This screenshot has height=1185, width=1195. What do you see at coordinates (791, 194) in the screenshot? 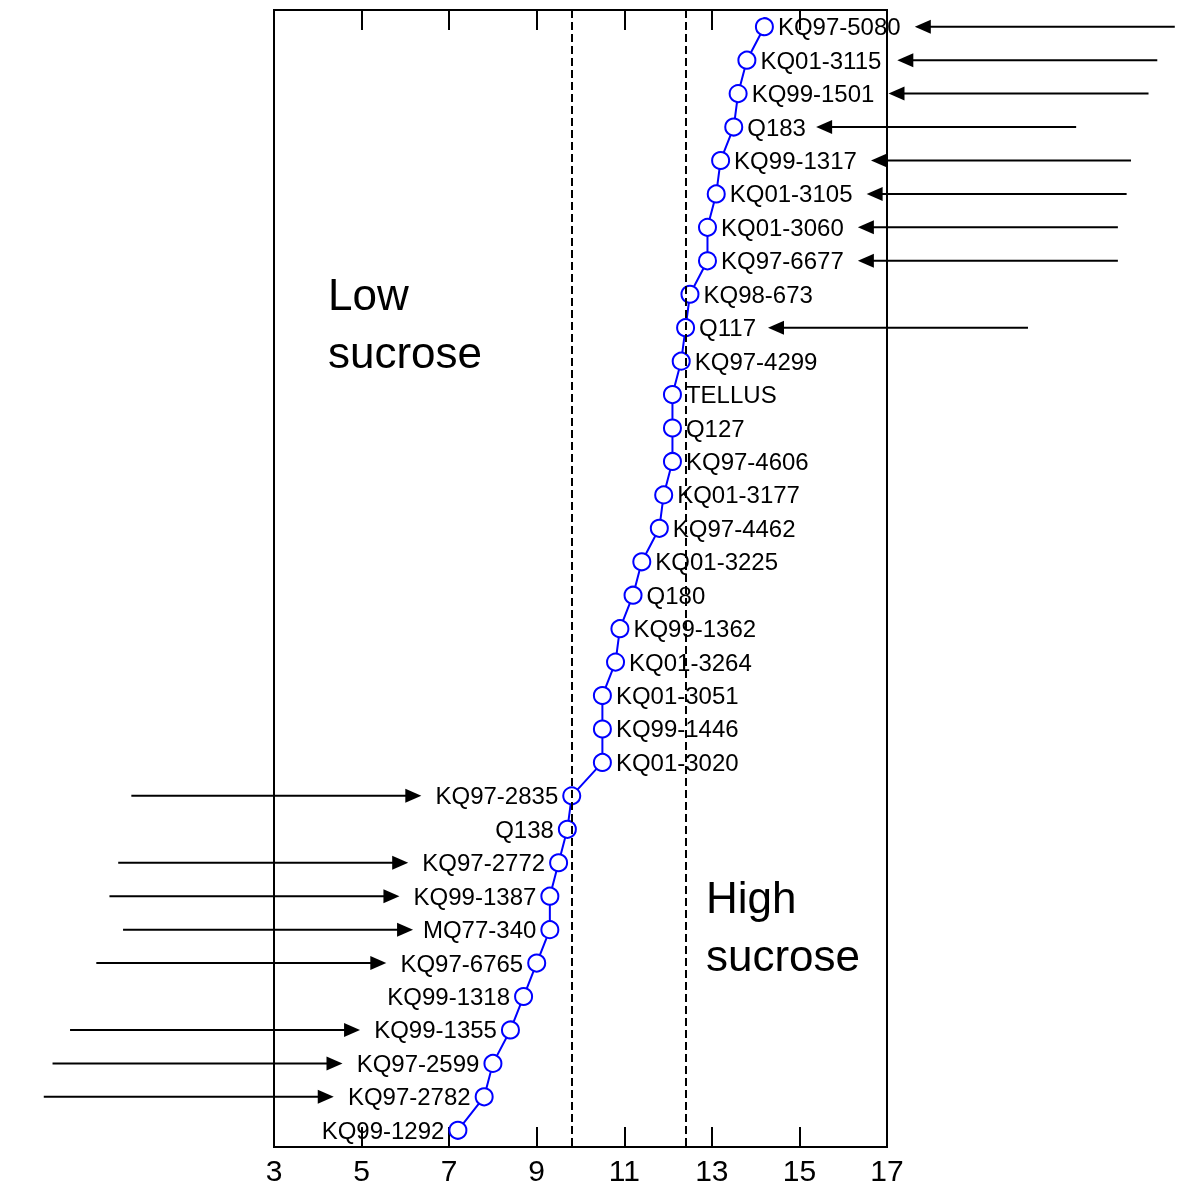
I see `y-tick-label: KQ01-3105` at bounding box center [791, 194].